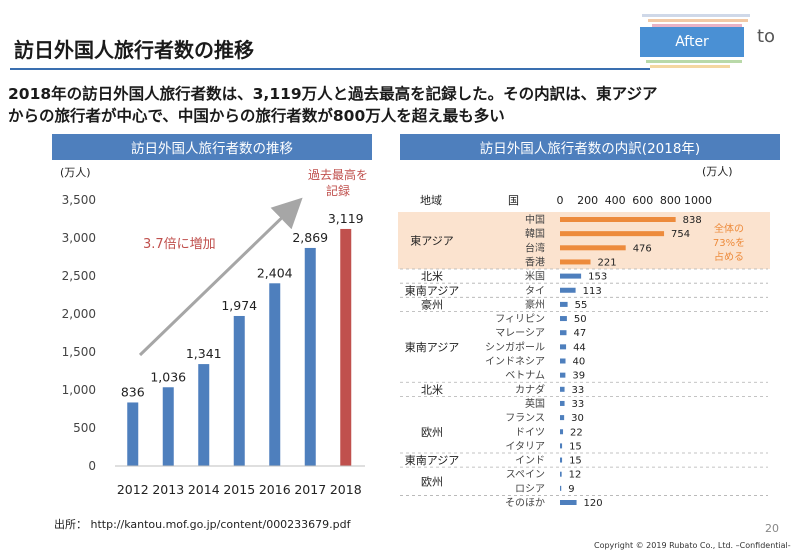  Describe the element at coordinates (692, 42) in the screenshot. I see `after-button: After` at that location.